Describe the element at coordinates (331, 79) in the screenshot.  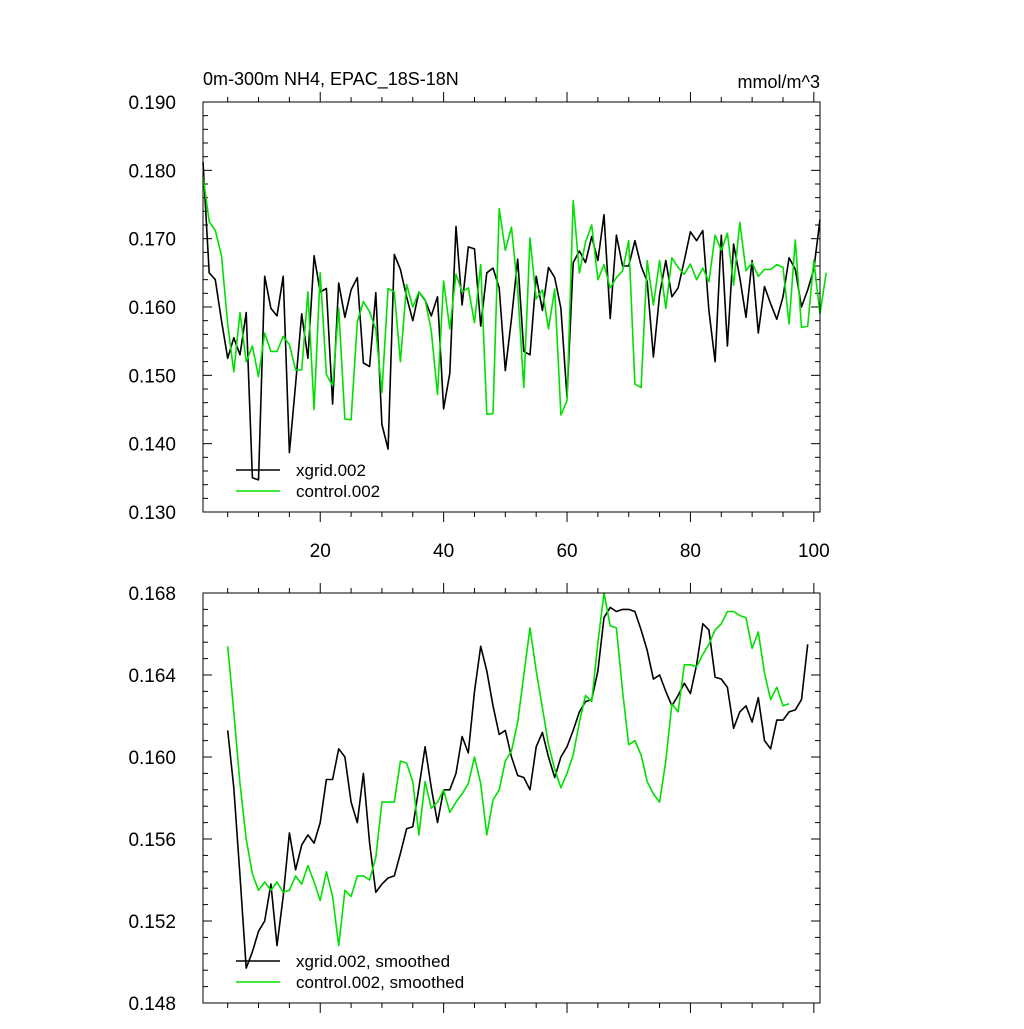
I see `chart-title: 0m-300m NH4, EPAC_18S-18N` at that location.